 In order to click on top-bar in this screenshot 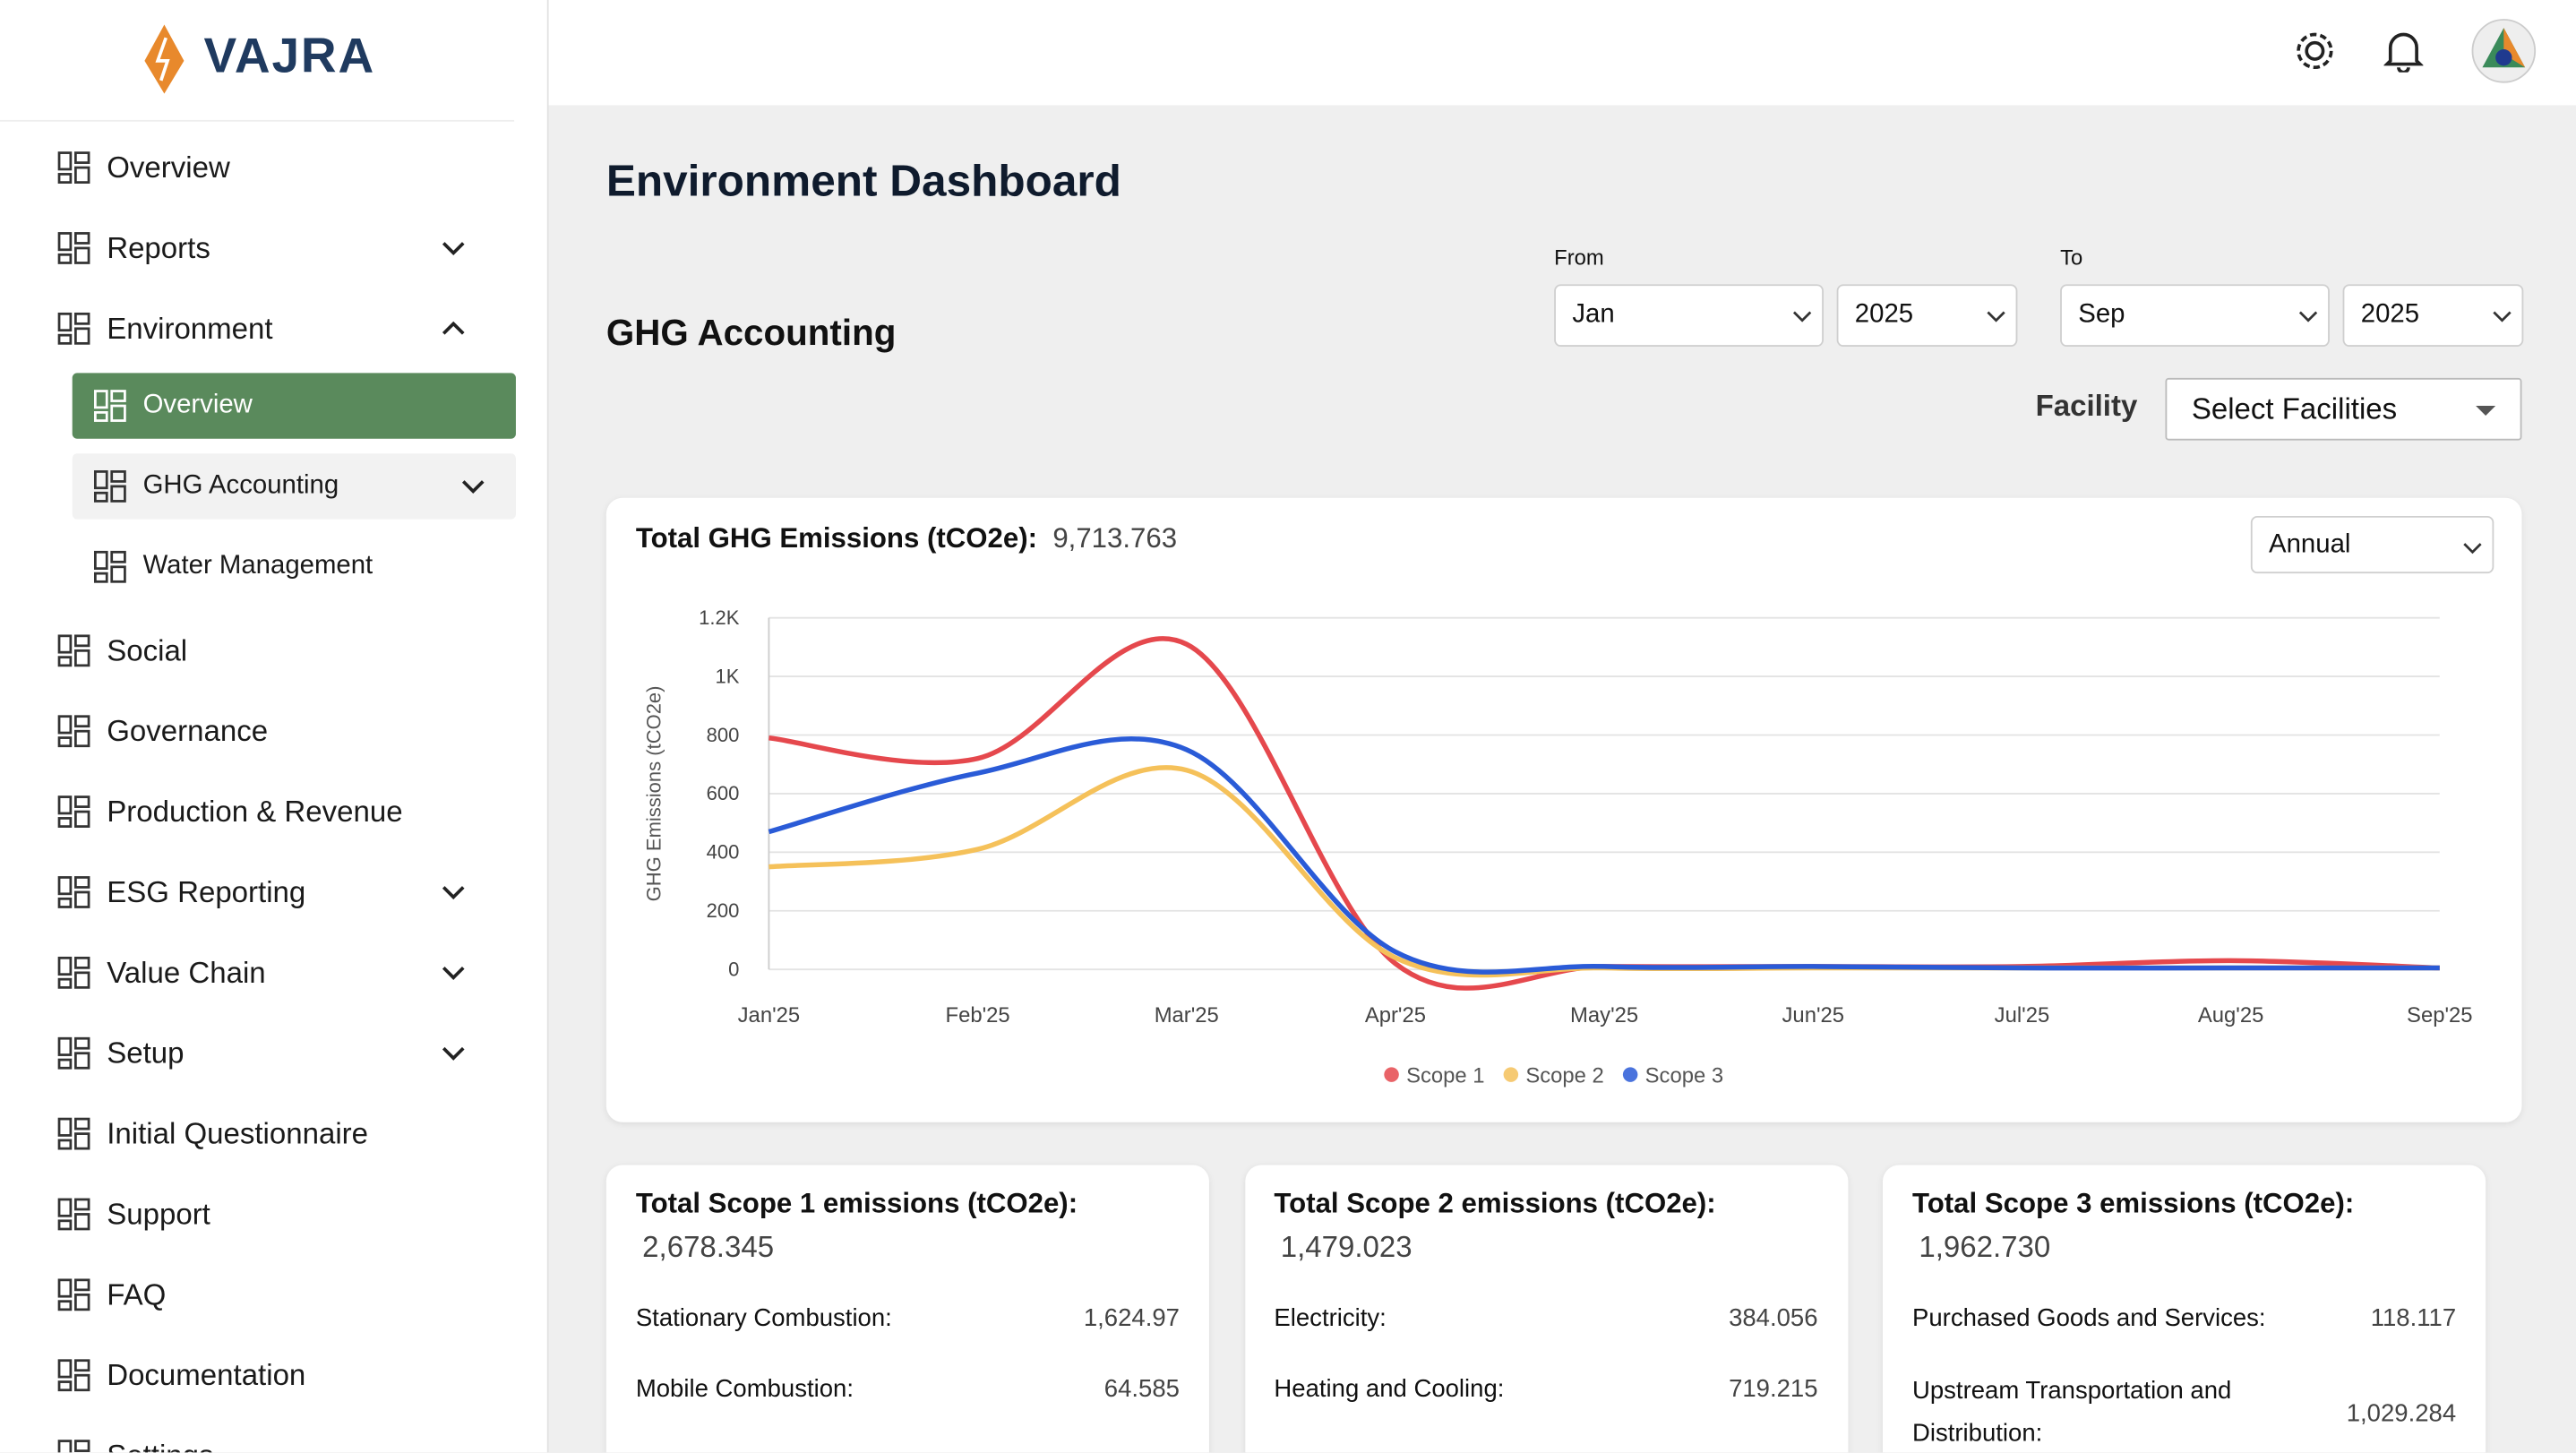, I will do `click(1562, 53)`.